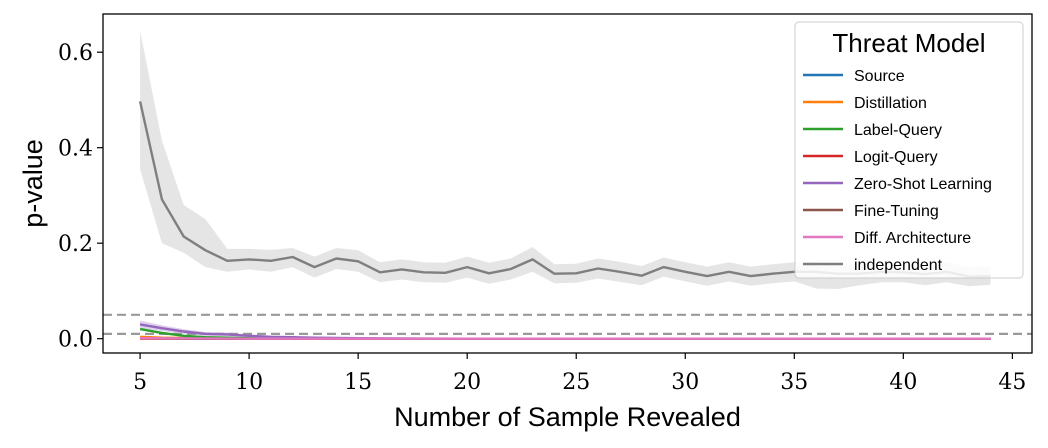 The width and height of the screenshot is (1048, 448). What do you see at coordinates (75, 340) in the screenshot?
I see `y-tick-label: 0.0` at bounding box center [75, 340].